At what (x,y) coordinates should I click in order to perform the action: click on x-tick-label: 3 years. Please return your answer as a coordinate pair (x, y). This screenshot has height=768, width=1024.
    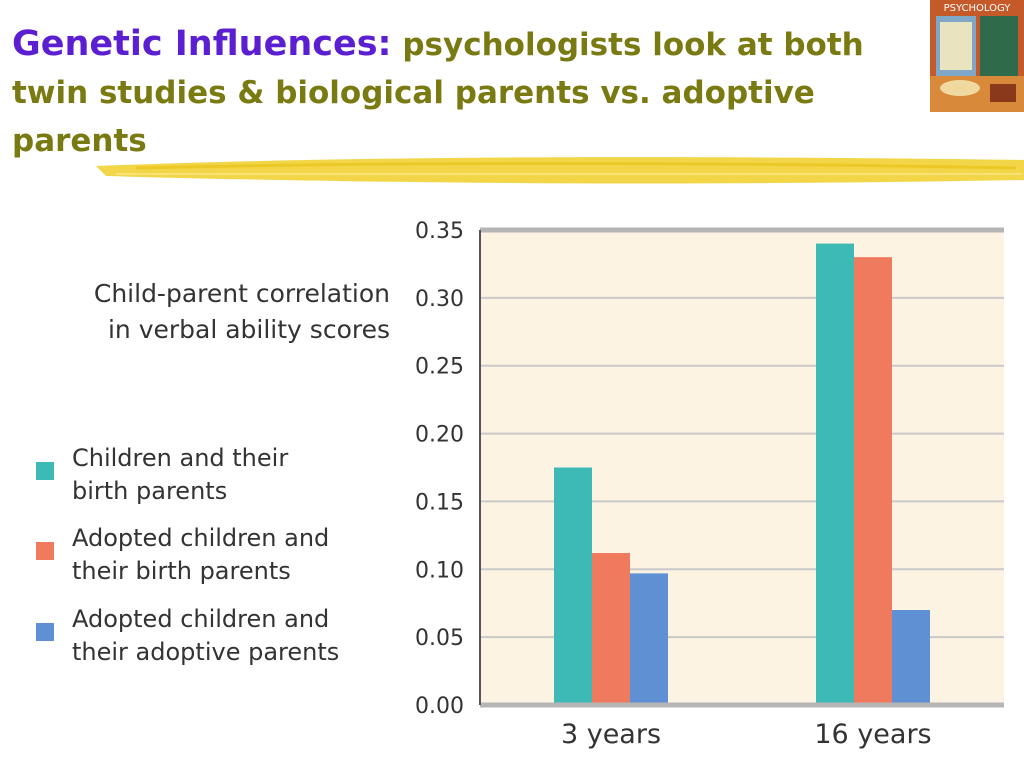
    Looking at the image, I should click on (611, 734).